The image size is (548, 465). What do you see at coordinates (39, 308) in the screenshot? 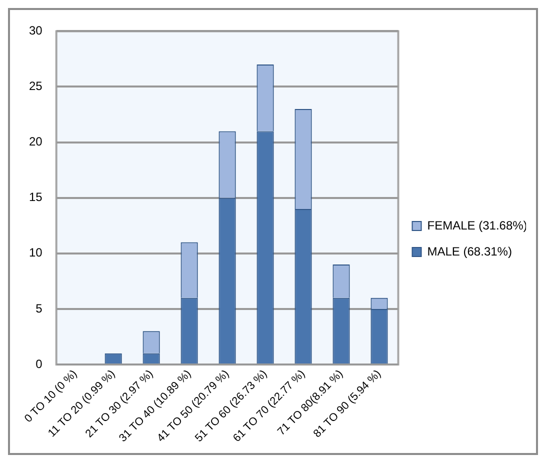
I see `y-tick-label: 5` at bounding box center [39, 308].